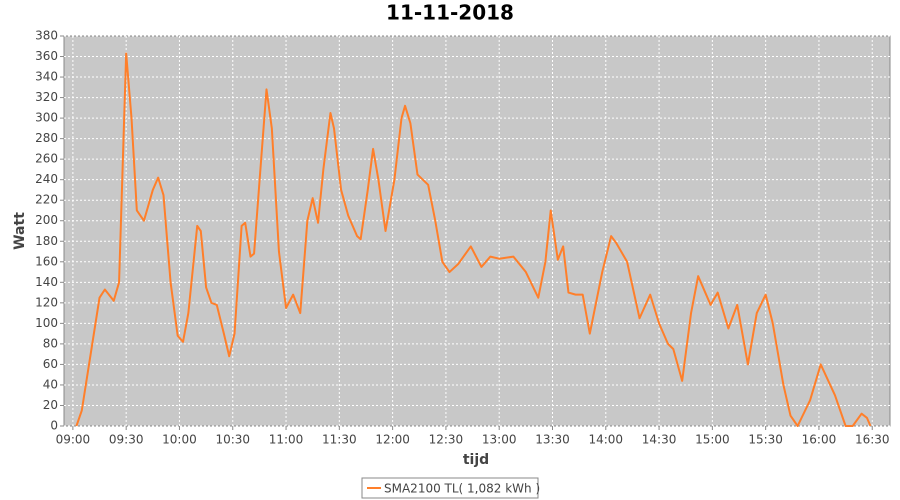  I want to click on y-tick-label: 20, so click(50, 405).